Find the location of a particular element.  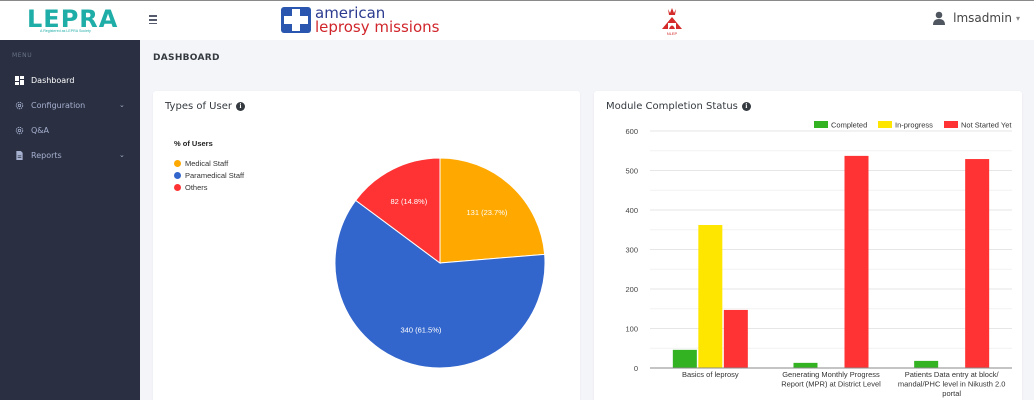

legend-item-others: Others is located at coordinates (209, 187).